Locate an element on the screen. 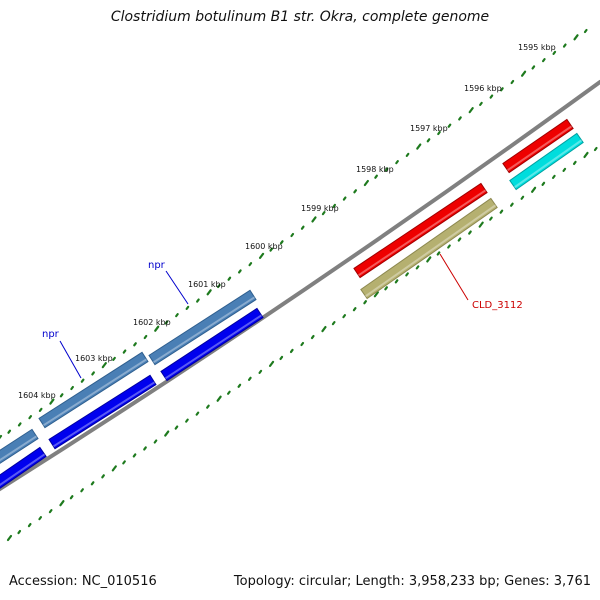 The image size is (600, 600). accession-text: Accession: NC_010516 is located at coordinates (83, 581).